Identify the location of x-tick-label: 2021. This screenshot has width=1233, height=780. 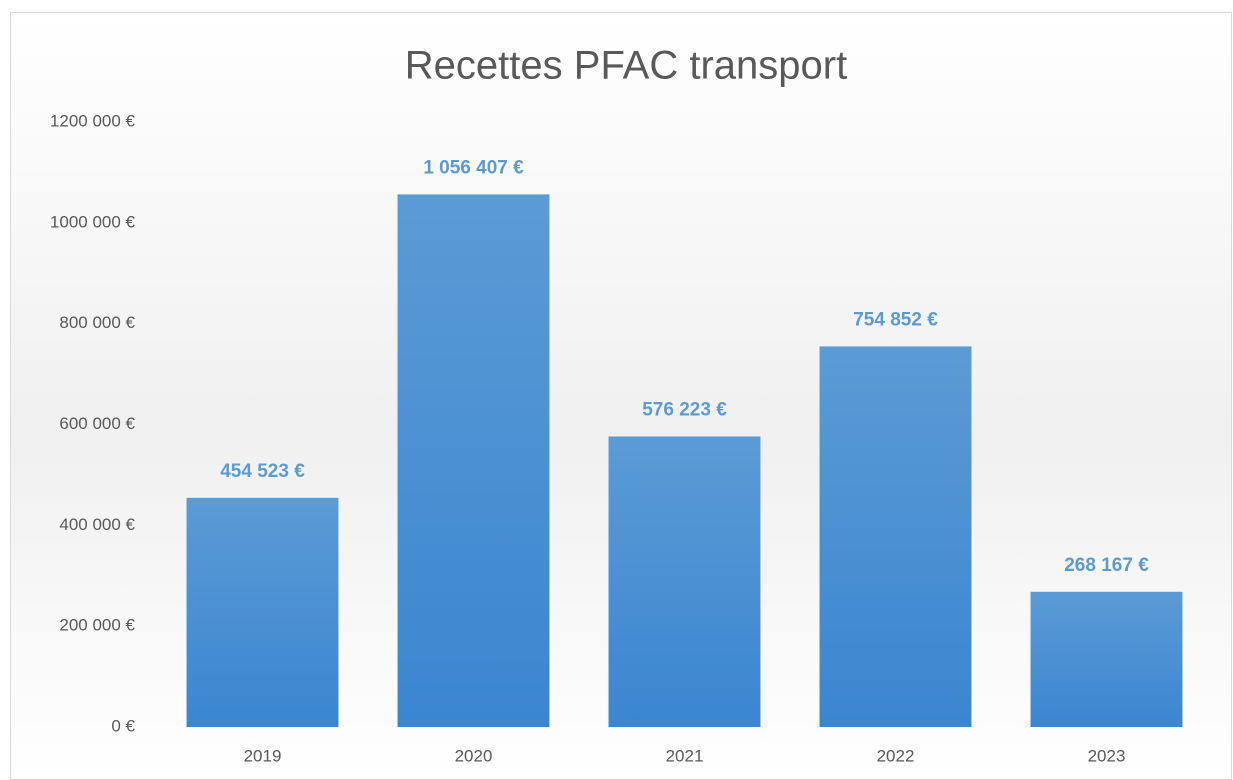
(685, 755).